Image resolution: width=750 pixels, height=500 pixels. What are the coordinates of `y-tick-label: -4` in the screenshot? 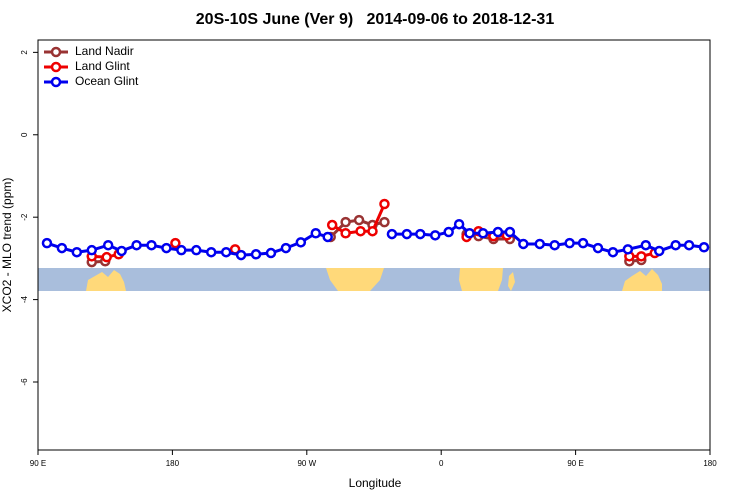 It's located at (24, 299).